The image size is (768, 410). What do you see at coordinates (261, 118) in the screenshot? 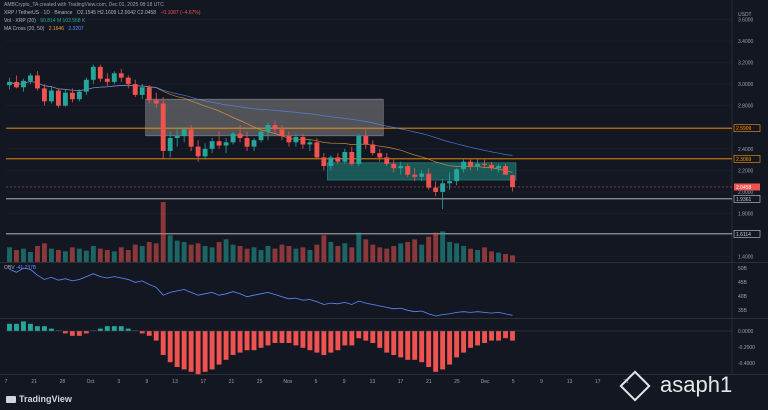
I see `ma-slow-line` at bounding box center [261, 118].